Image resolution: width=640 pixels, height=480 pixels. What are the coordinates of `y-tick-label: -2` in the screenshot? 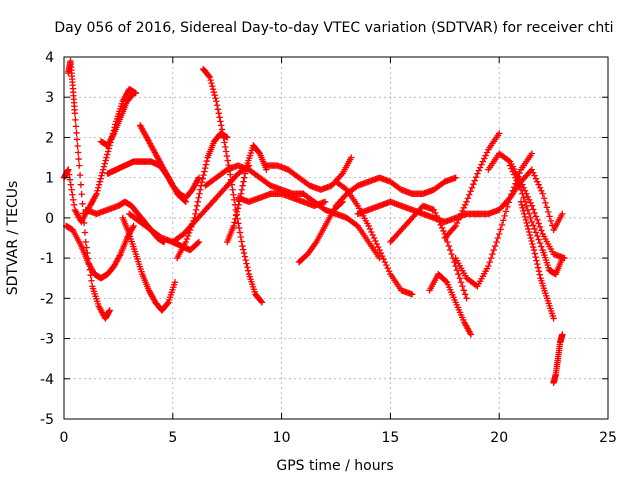 It's located at (47, 299).